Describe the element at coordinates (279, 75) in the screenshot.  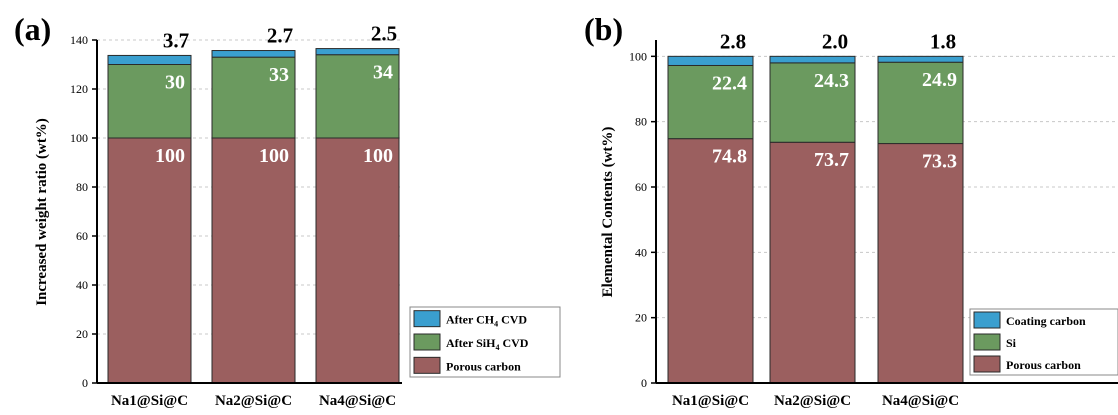
I see `bar-value-label: 33` at that location.